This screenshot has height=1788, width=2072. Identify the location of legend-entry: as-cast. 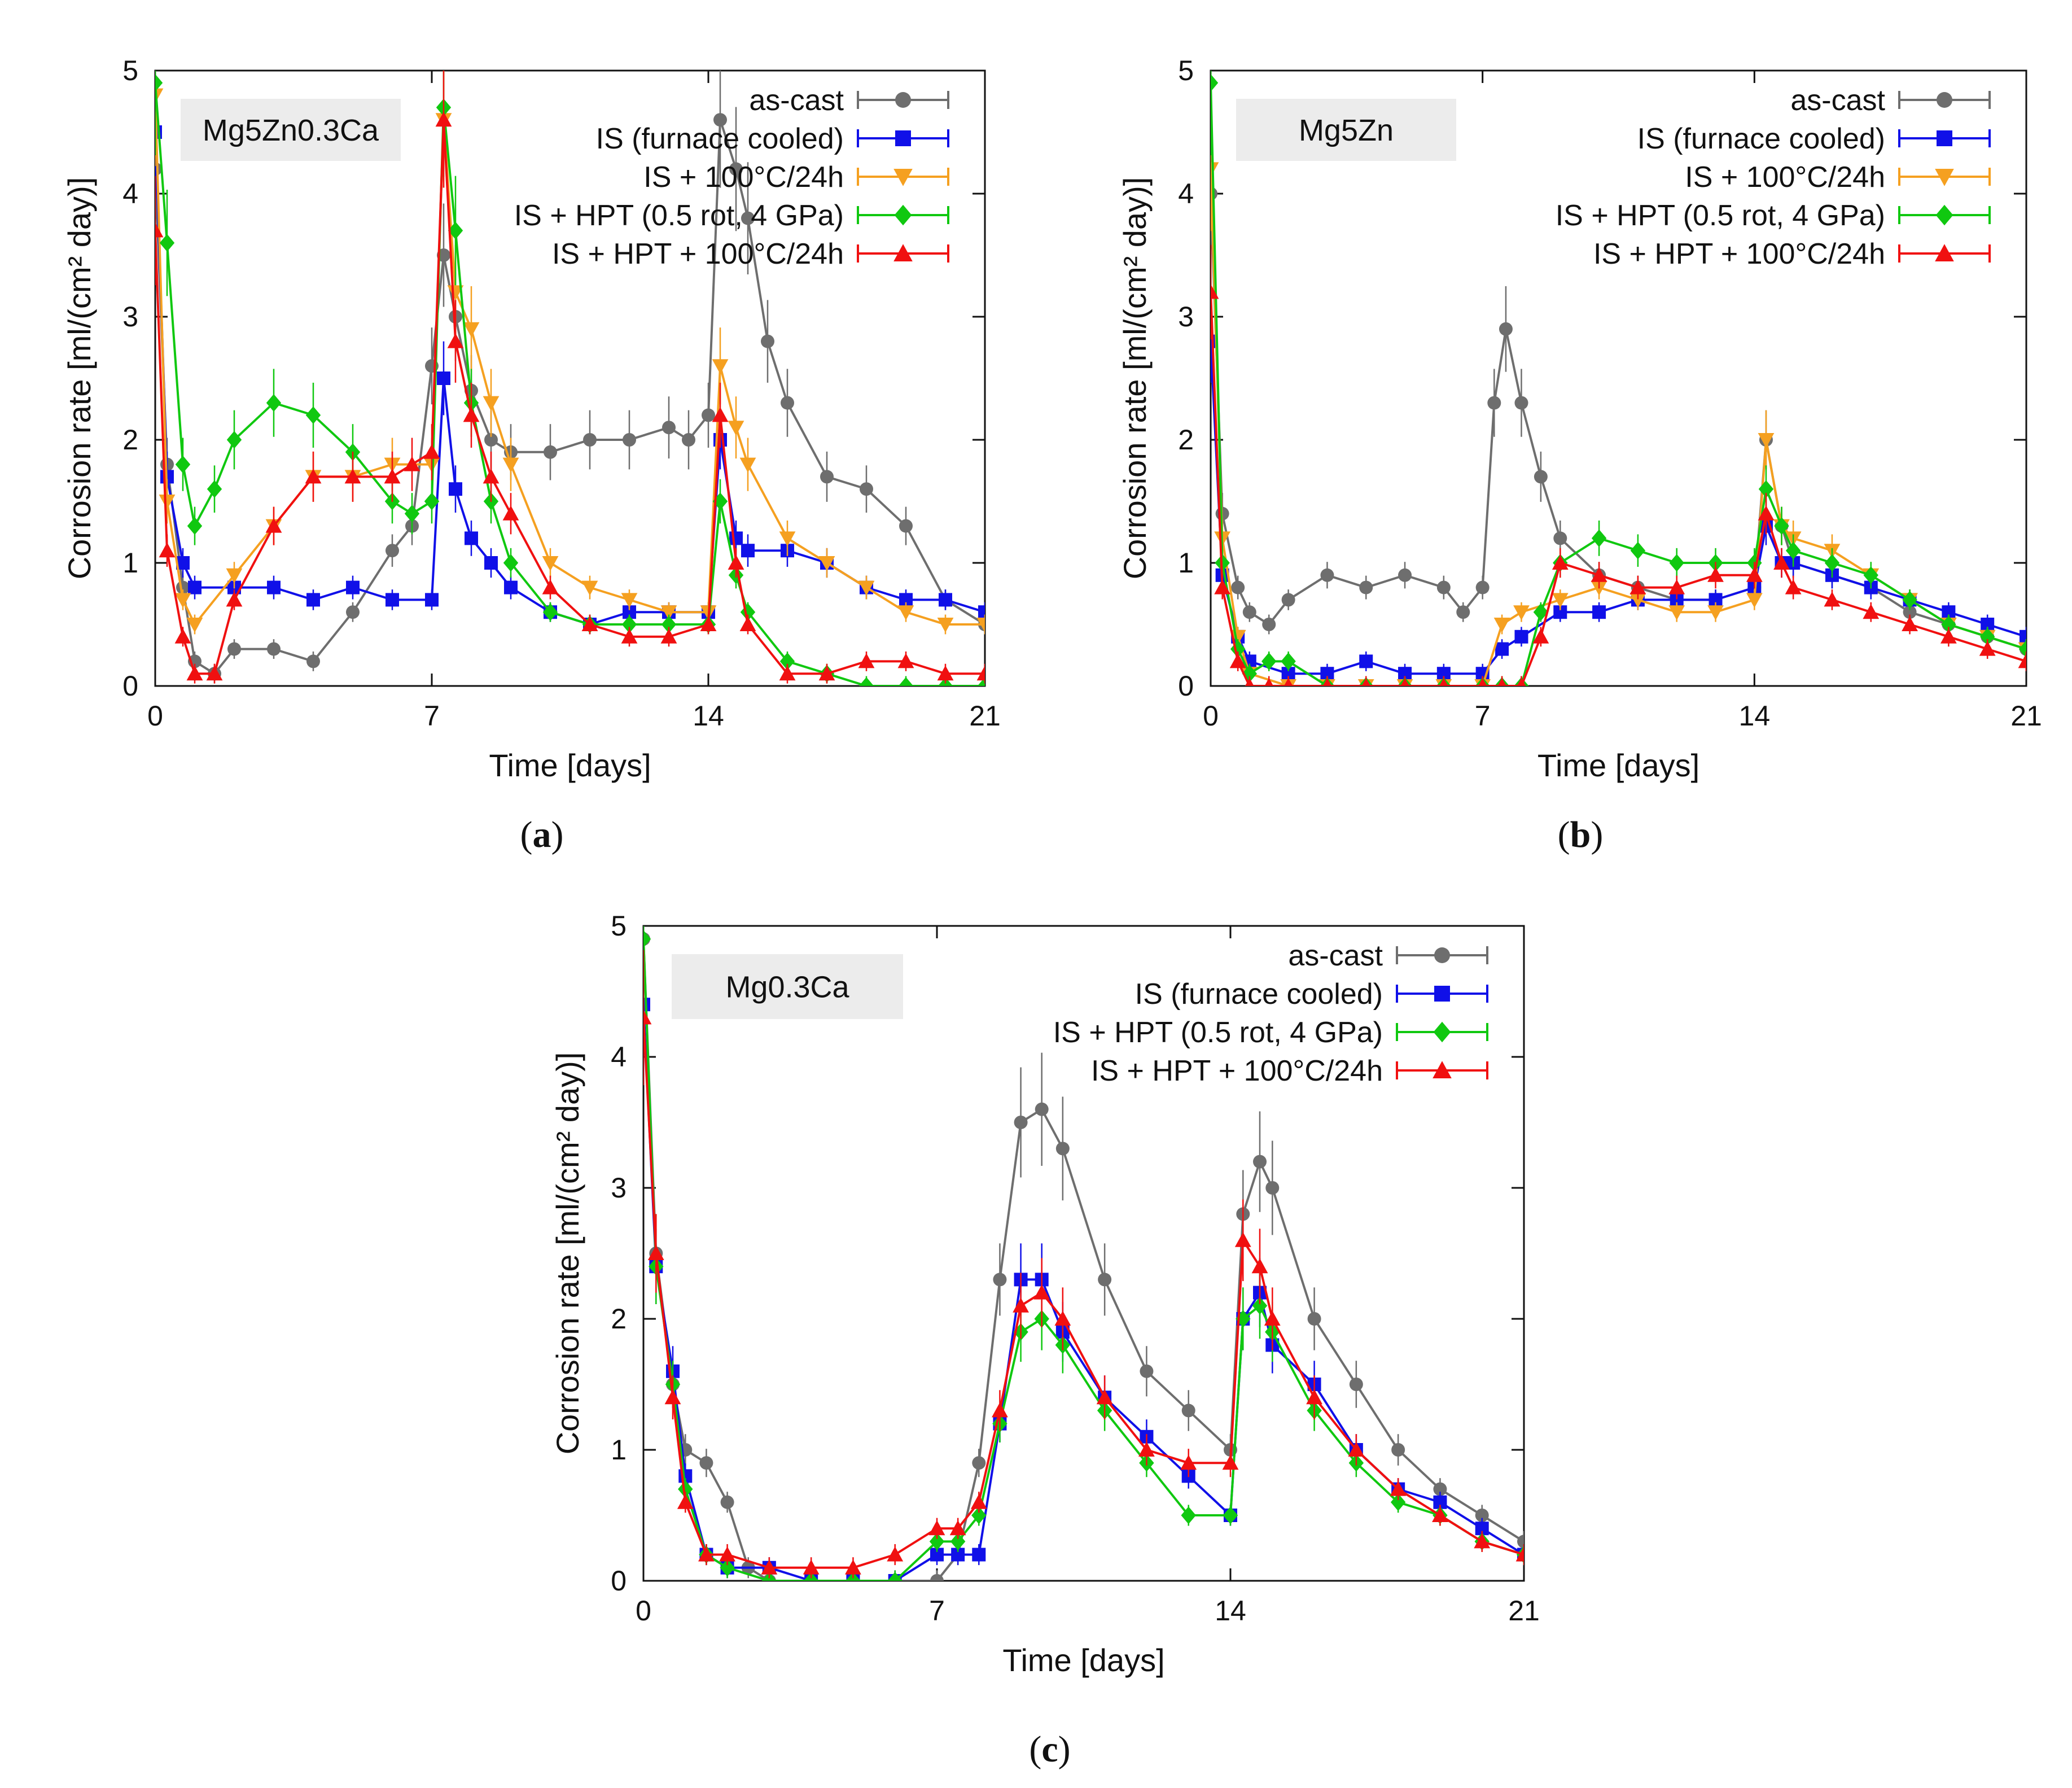
(1890, 101).